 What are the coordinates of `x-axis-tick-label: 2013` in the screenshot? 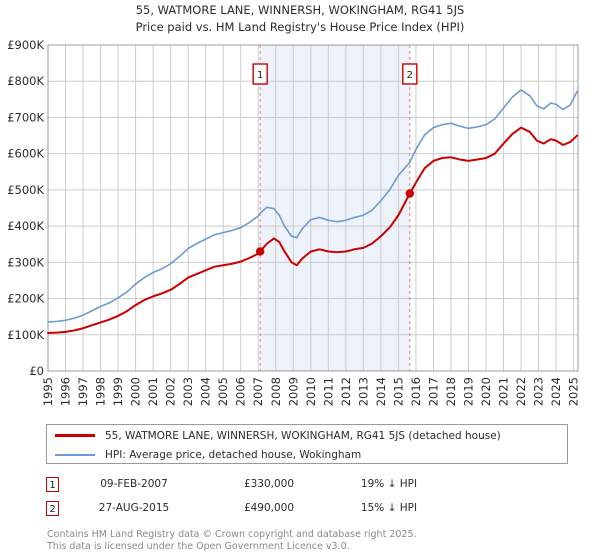 It's located at (363, 391).